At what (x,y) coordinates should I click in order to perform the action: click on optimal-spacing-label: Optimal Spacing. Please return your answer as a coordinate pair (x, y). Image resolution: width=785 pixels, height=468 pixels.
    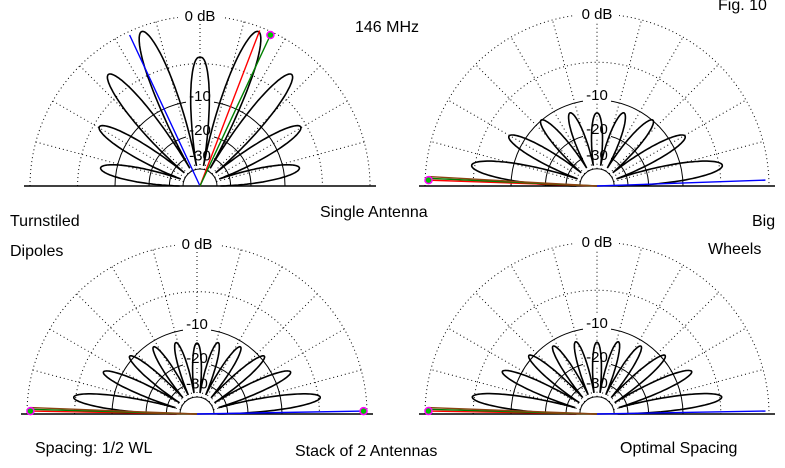
    Looking at the image, I should click on (679, 448).